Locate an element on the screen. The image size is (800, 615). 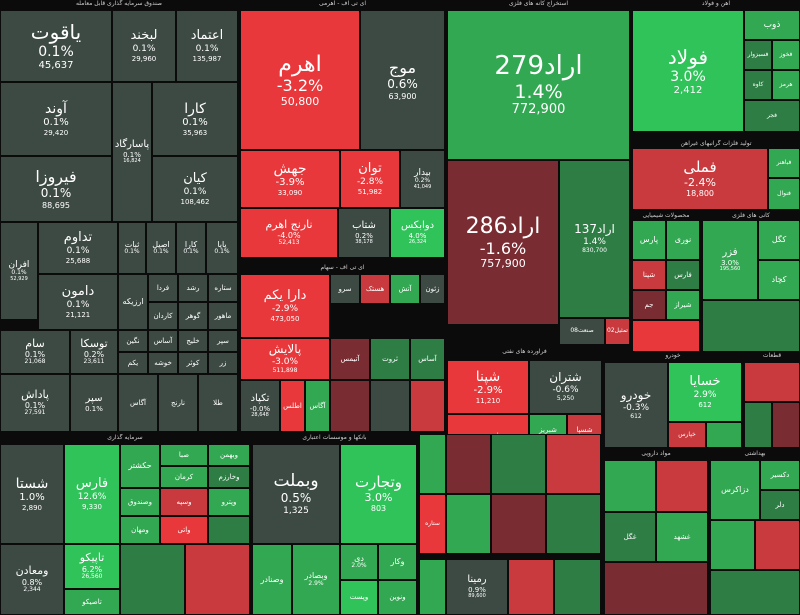
stock-tile: کارا 0.1% is located at coordinates (191, 248).